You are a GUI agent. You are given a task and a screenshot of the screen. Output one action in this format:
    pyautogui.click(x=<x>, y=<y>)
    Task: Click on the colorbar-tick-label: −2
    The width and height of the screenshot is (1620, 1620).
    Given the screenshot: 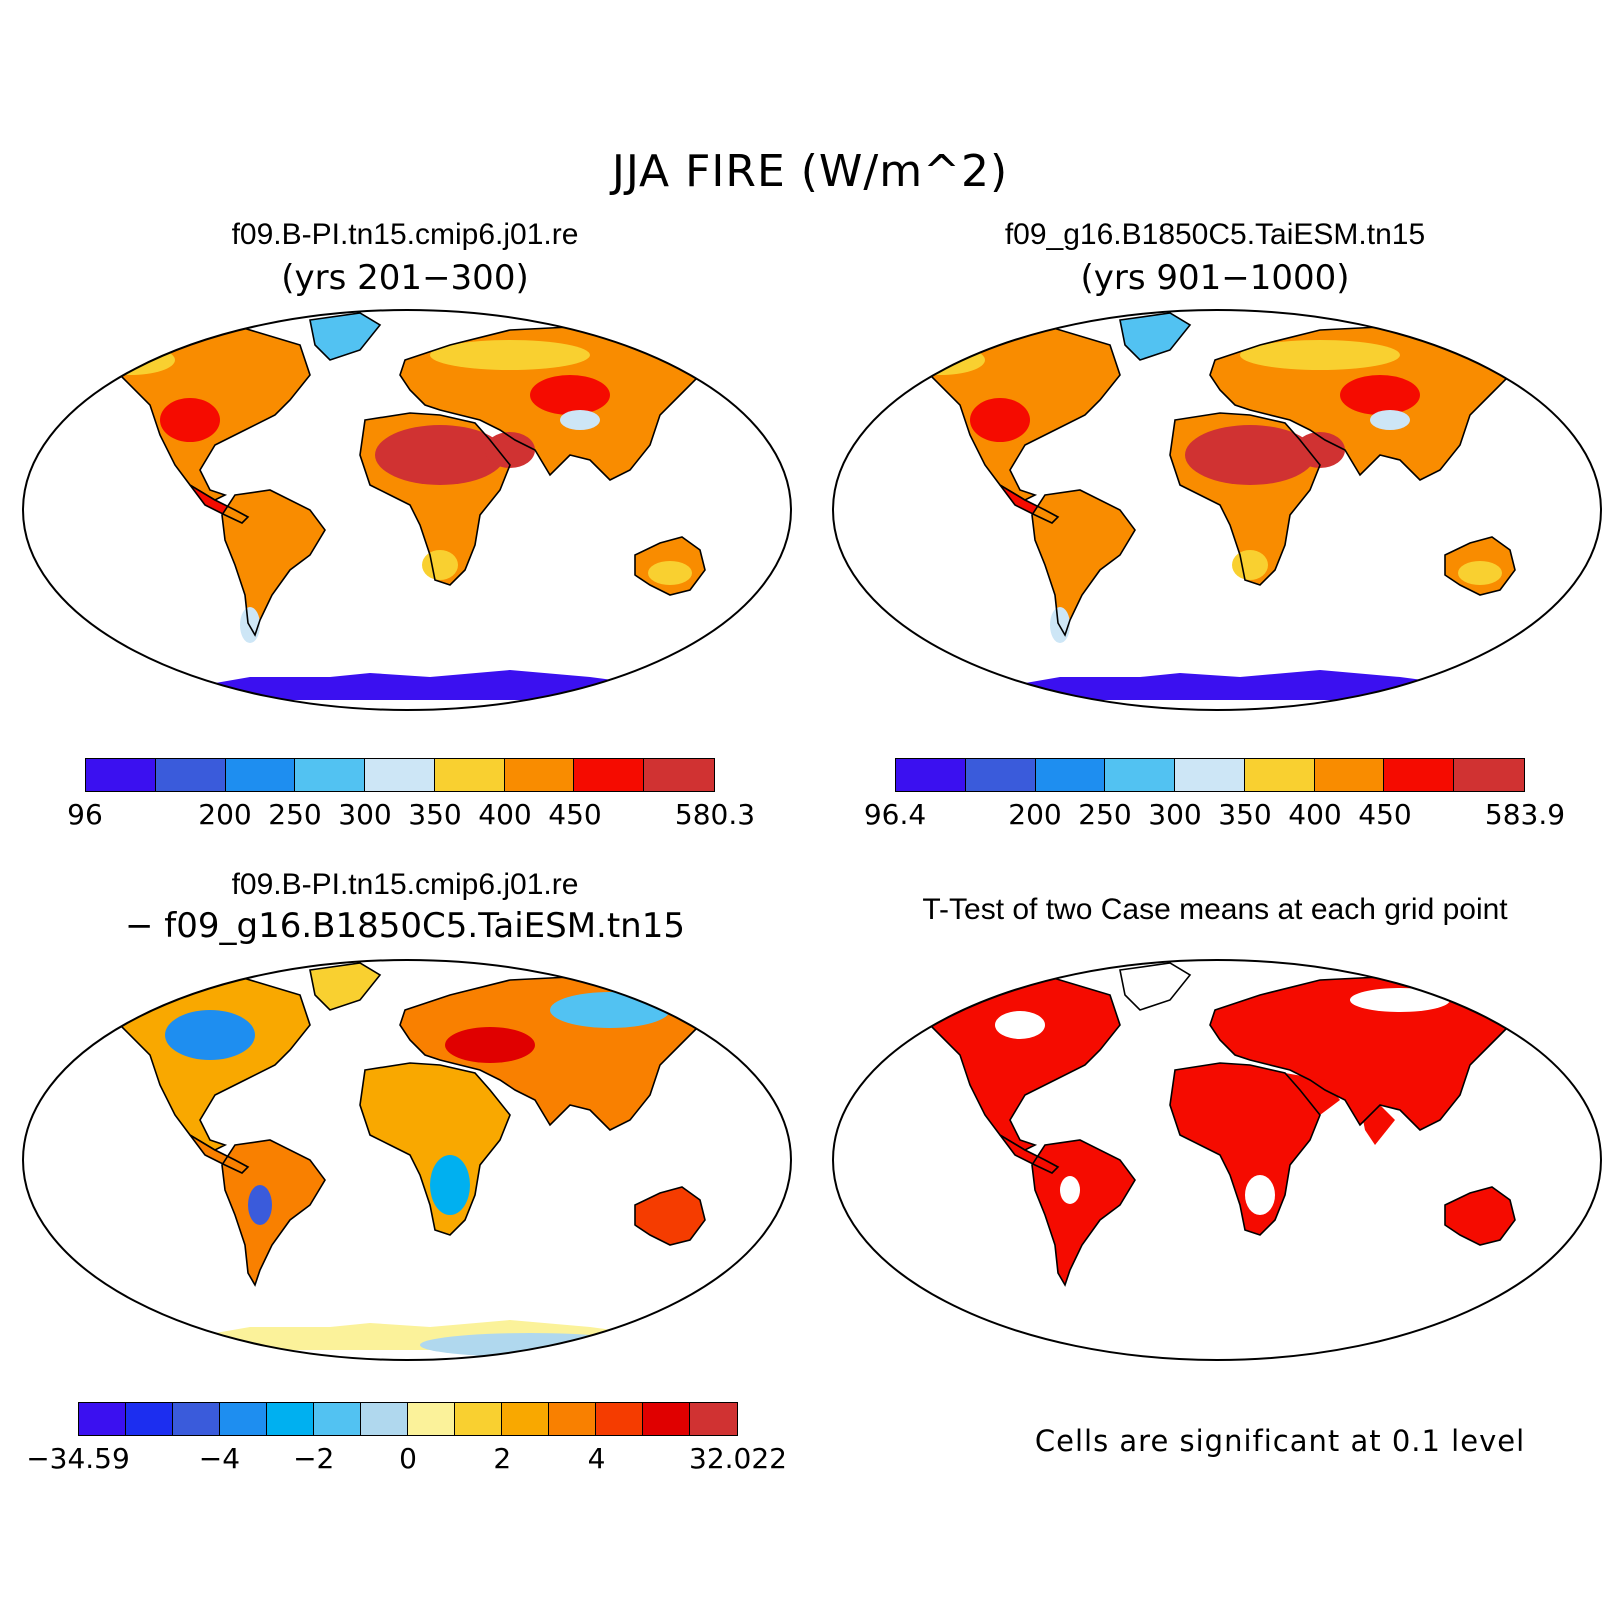 What is the action you would take?
    pyautogui.click(x=314, y=1458)
    